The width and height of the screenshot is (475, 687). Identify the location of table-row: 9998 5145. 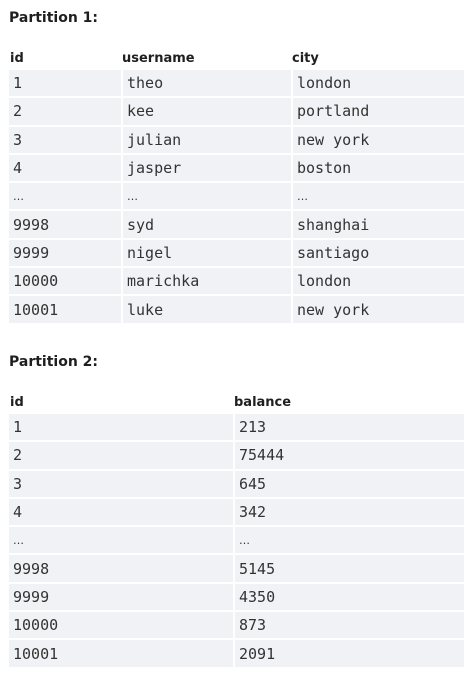
(236, 567).